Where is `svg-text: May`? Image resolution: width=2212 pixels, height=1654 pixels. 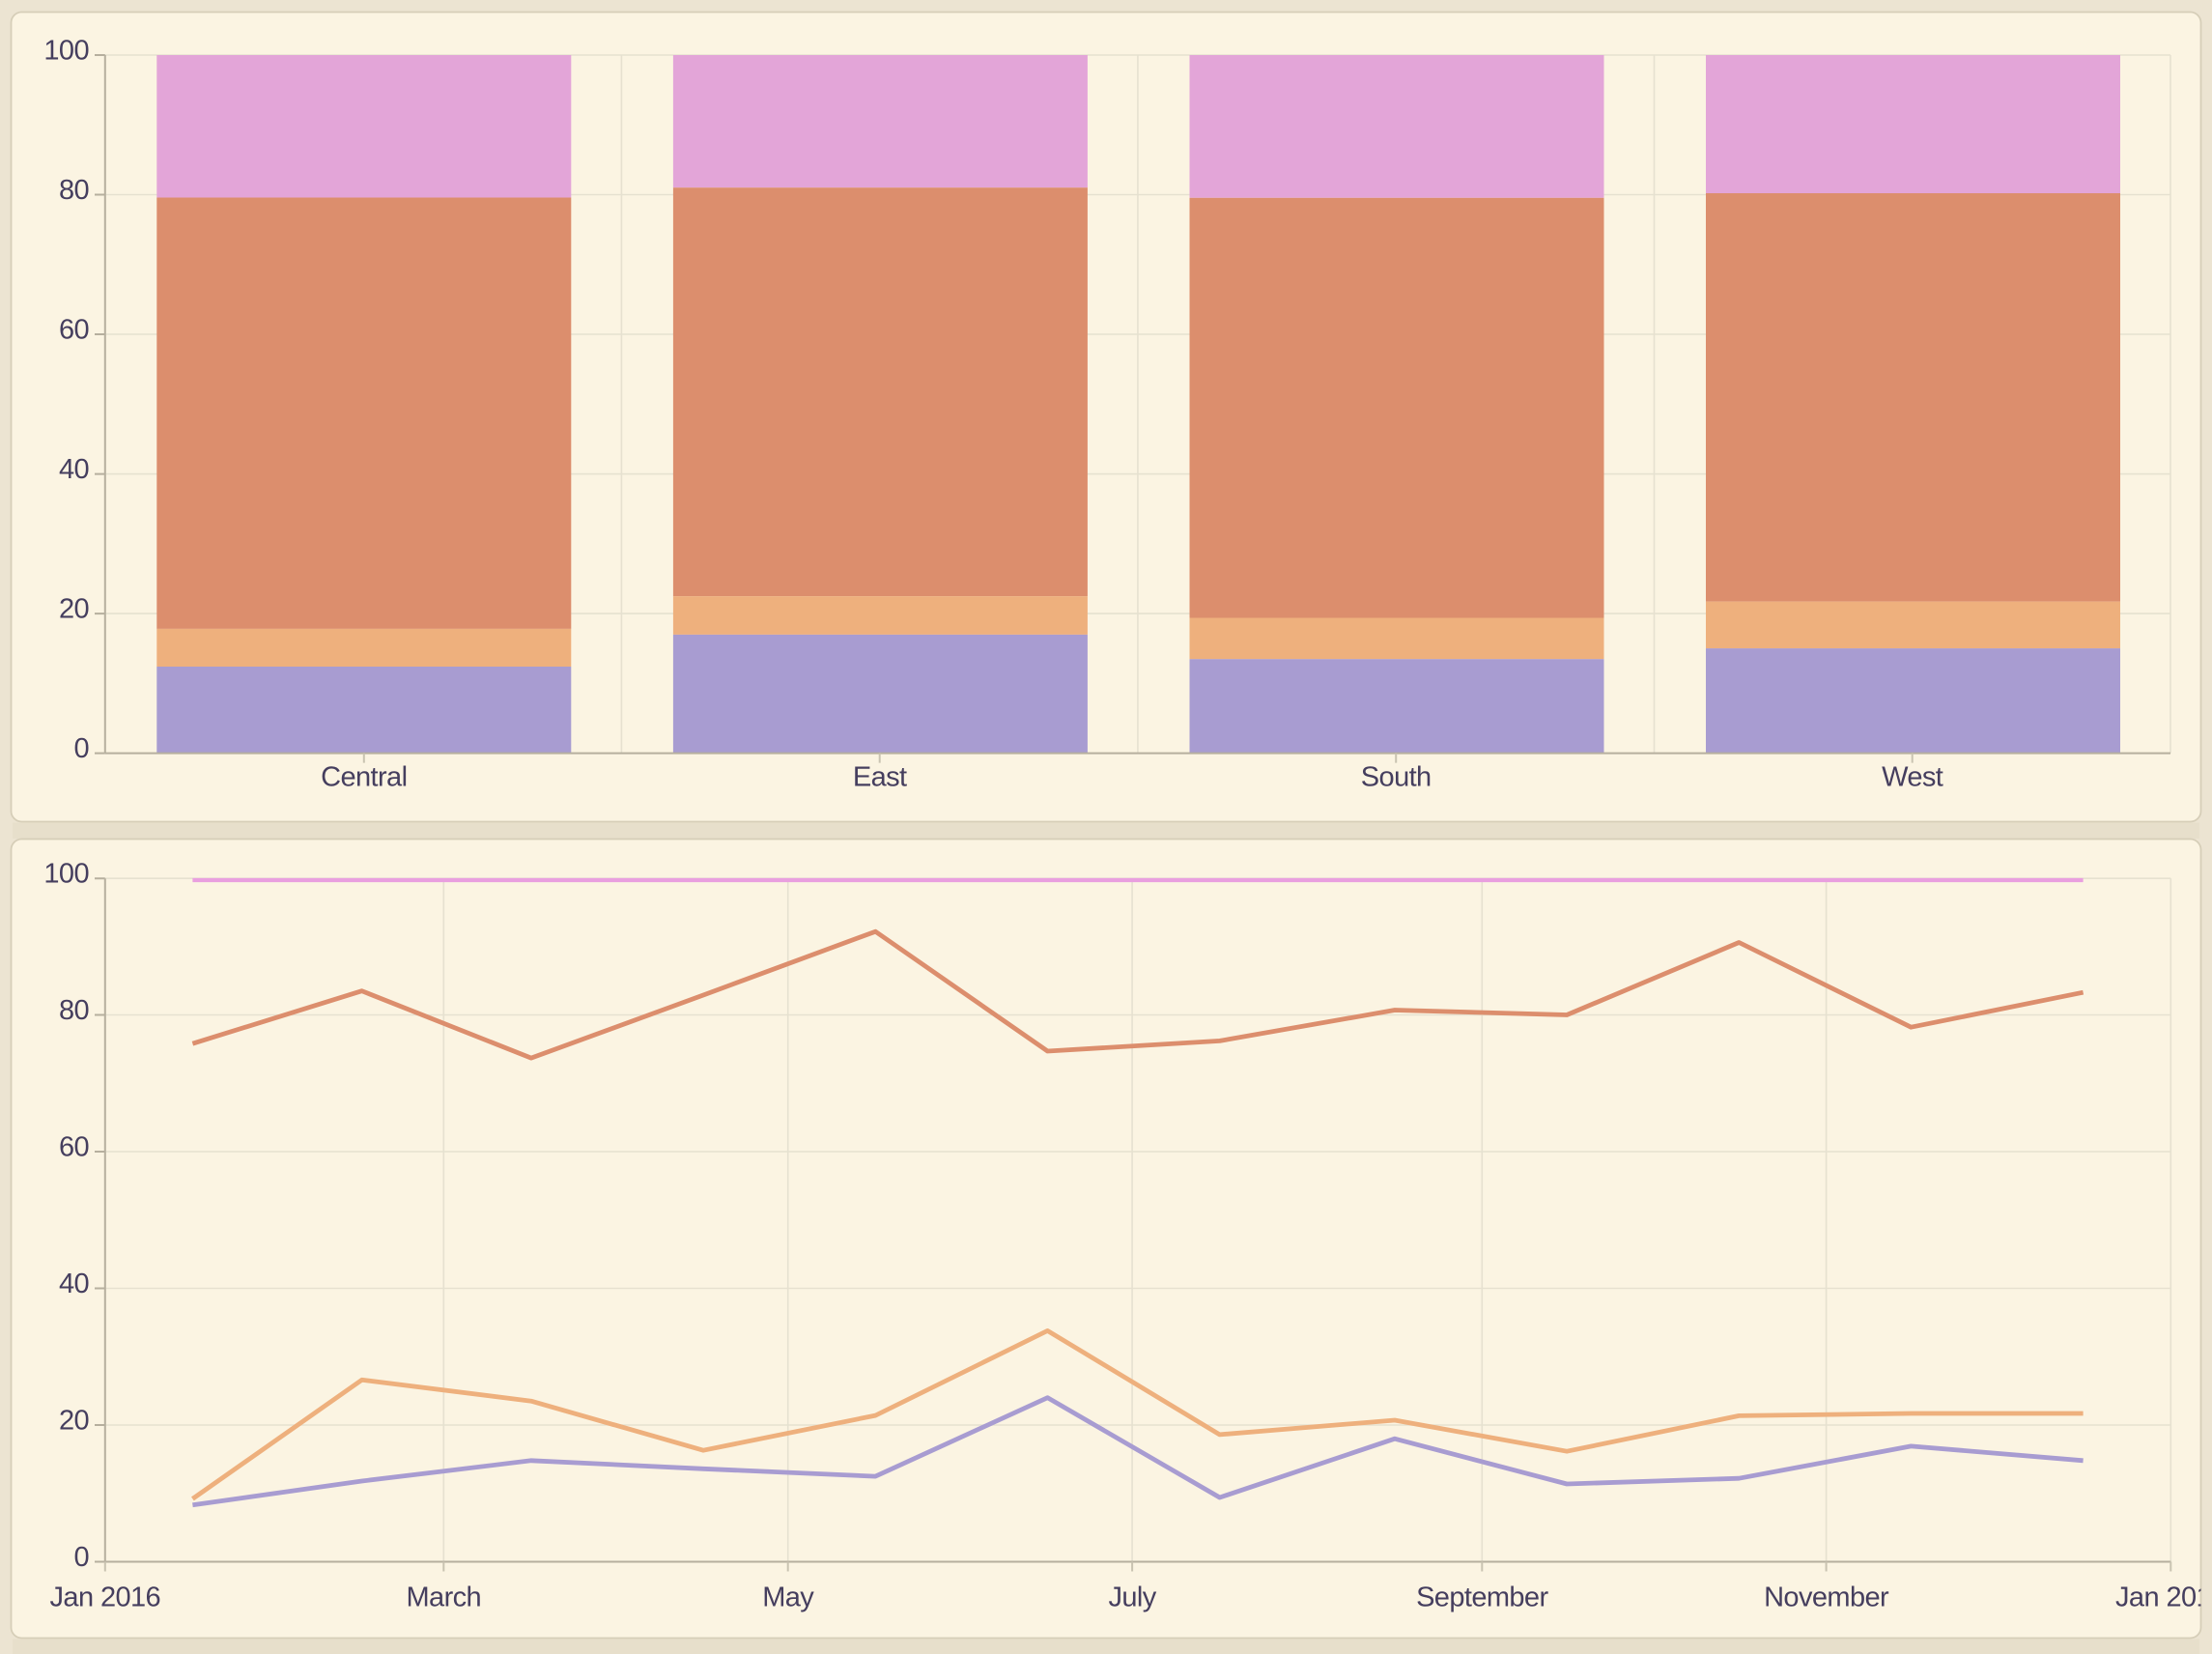 svg-text: May is located at coordinates (788, 1598).